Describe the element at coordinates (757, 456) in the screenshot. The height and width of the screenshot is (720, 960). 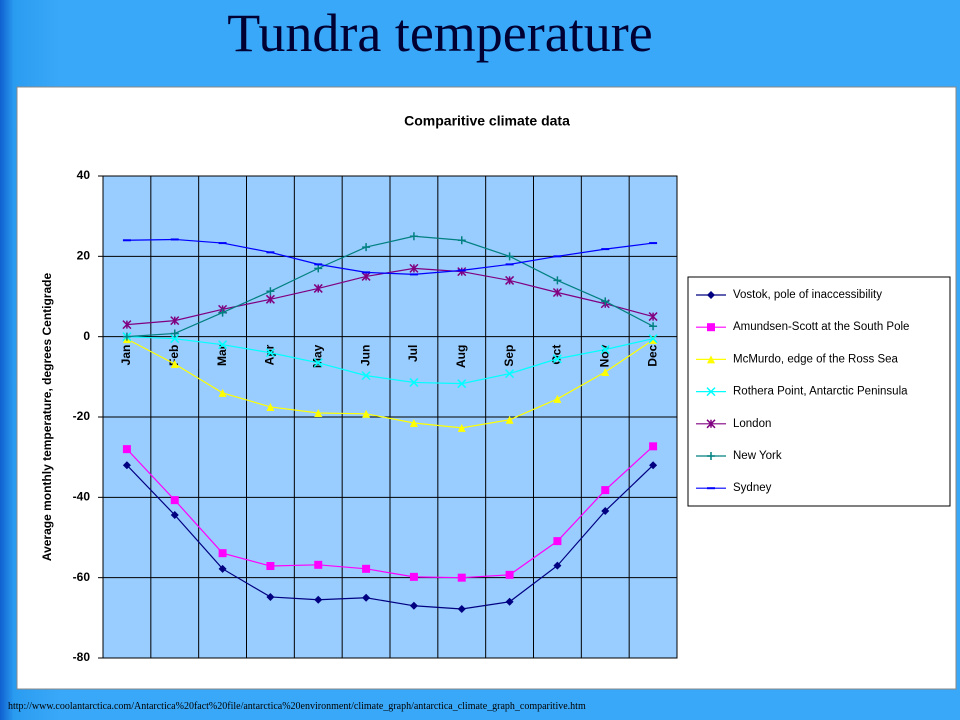
I see `legend-label: New York` at that location.